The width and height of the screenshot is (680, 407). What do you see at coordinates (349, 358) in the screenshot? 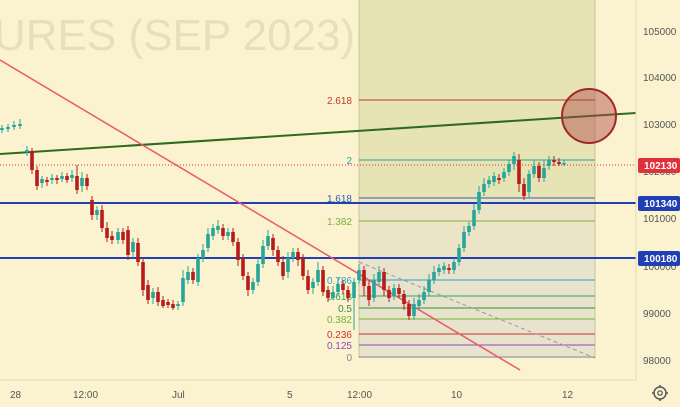
I see `fib-label-0: 0` at bounding box center [349, 358].